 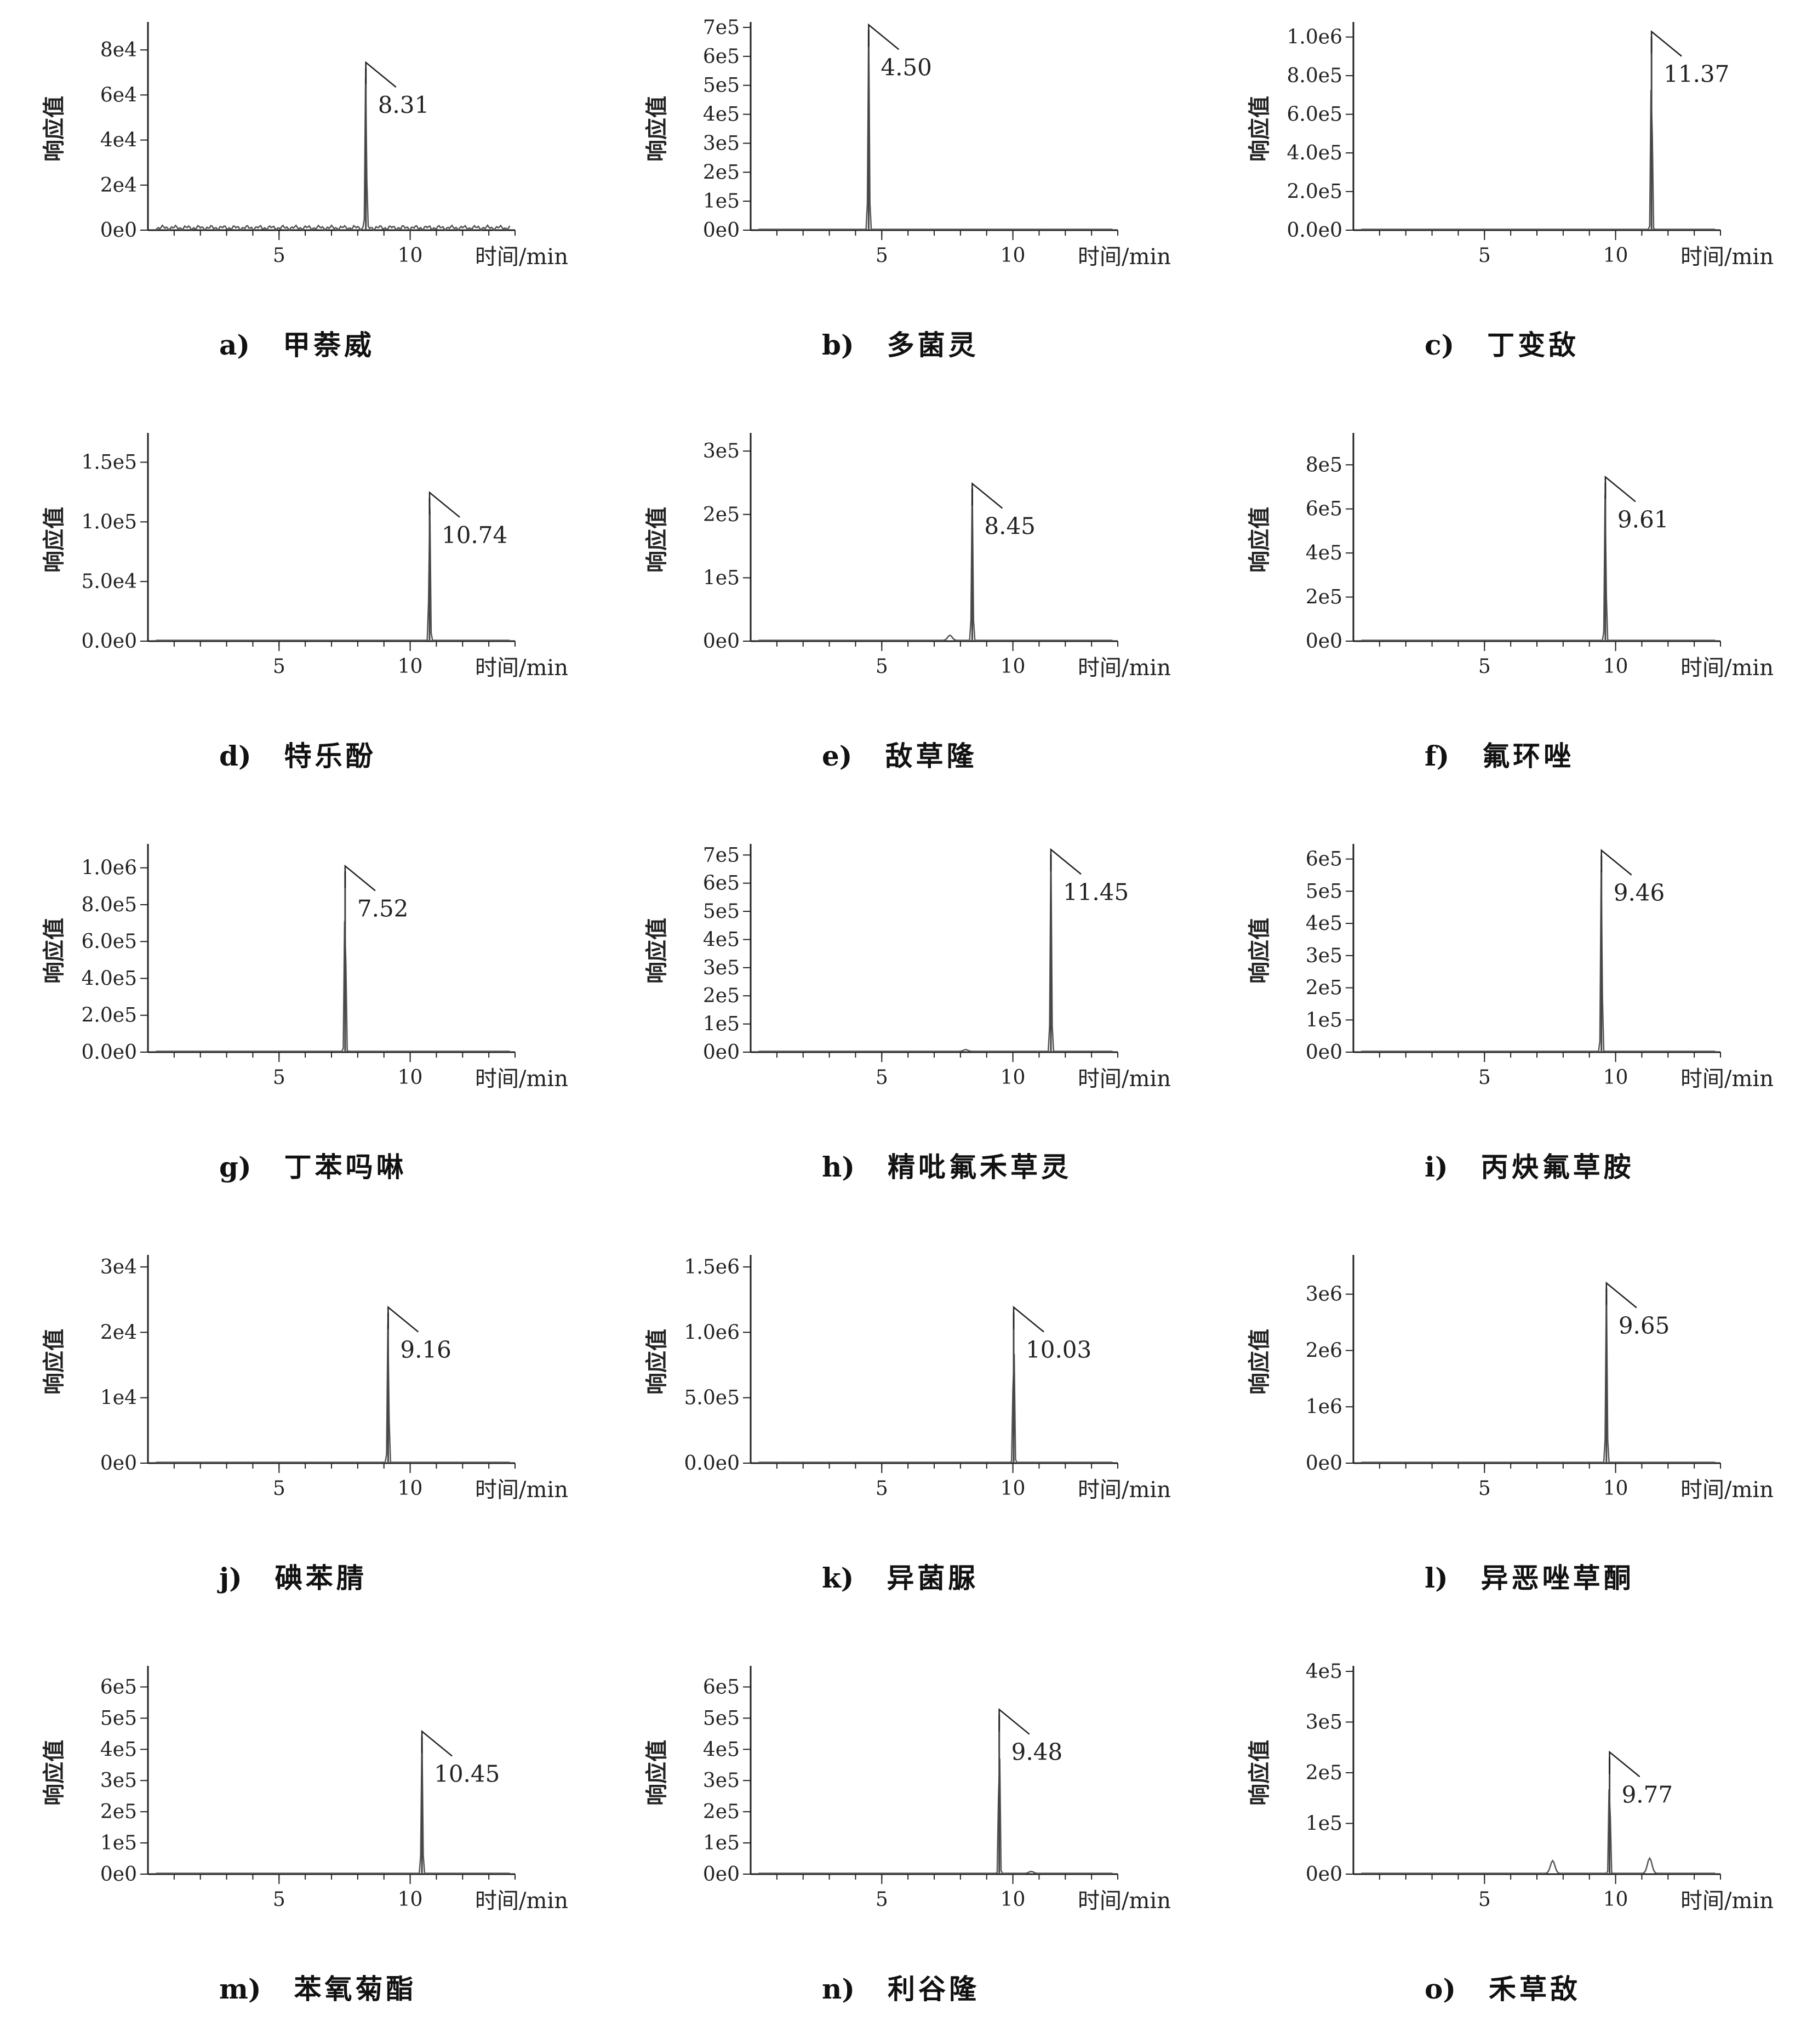 I want to click on panel-letter: f), so click(x=1438, y=756).